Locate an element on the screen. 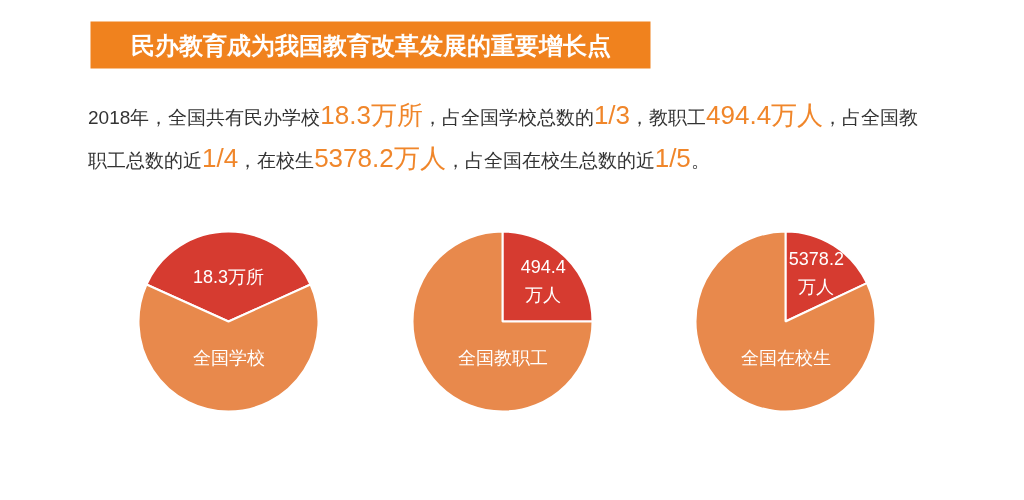 This screenshot has height=500, width=1024. slice-label: 5378.2 万人 is located at coordinates (816, 272).